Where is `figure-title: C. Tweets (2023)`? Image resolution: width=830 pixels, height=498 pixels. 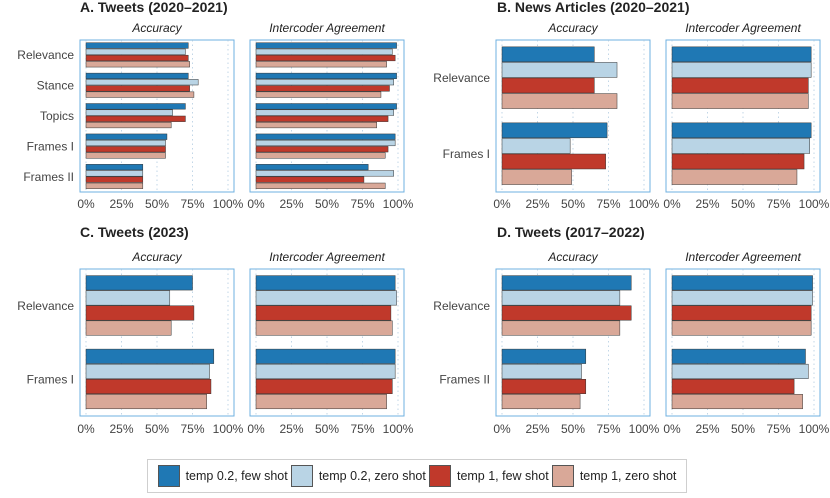 figure-title: C. Tweets (2023) is located at coordinates (134, 232).